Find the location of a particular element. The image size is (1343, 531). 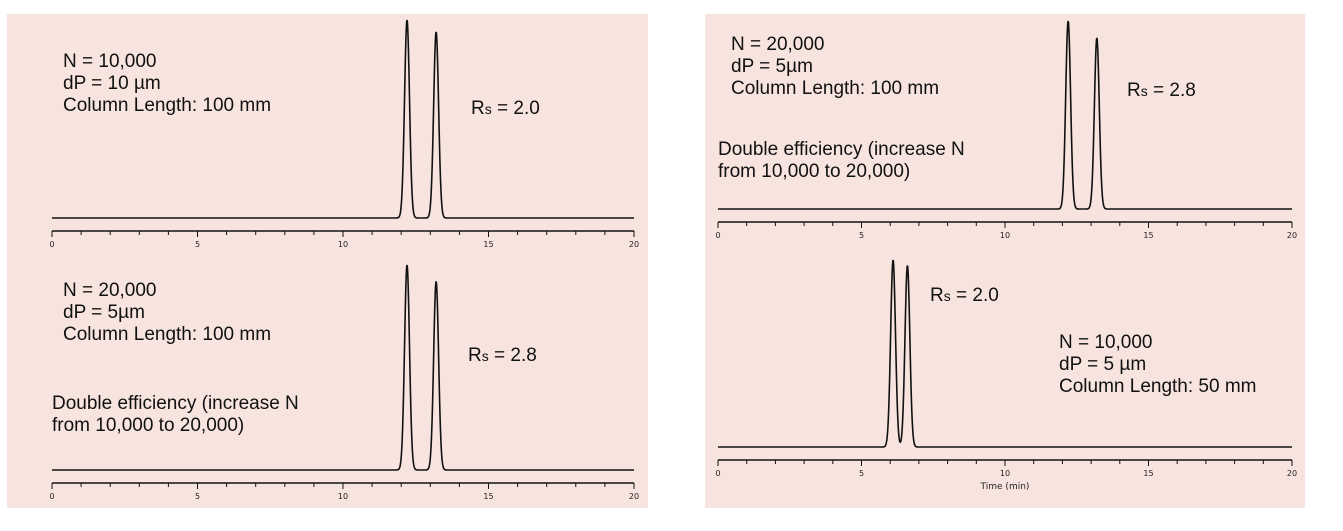

tick-label: 15 is located at coordinates (1148, 473).